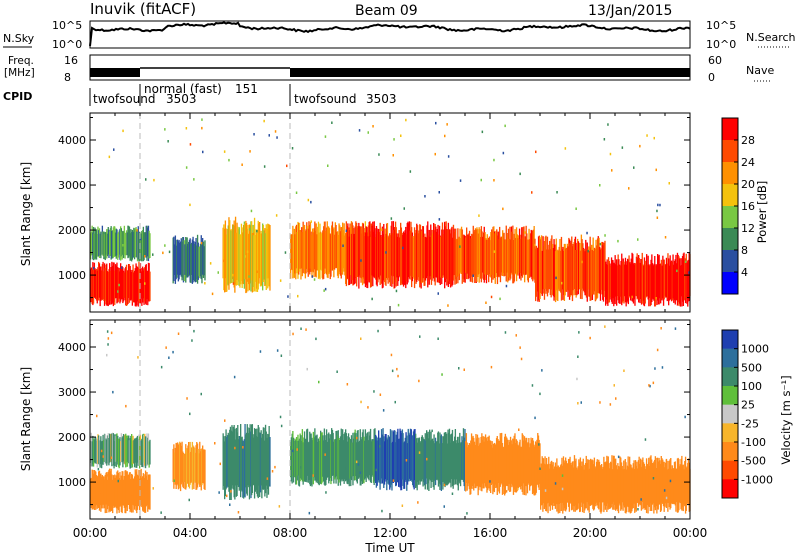 This screenshot has width=800, height=554. What do you see at coordinates (390, 34) in the screenshot?
I see `noise-trace` at bounding box center [390, 34].